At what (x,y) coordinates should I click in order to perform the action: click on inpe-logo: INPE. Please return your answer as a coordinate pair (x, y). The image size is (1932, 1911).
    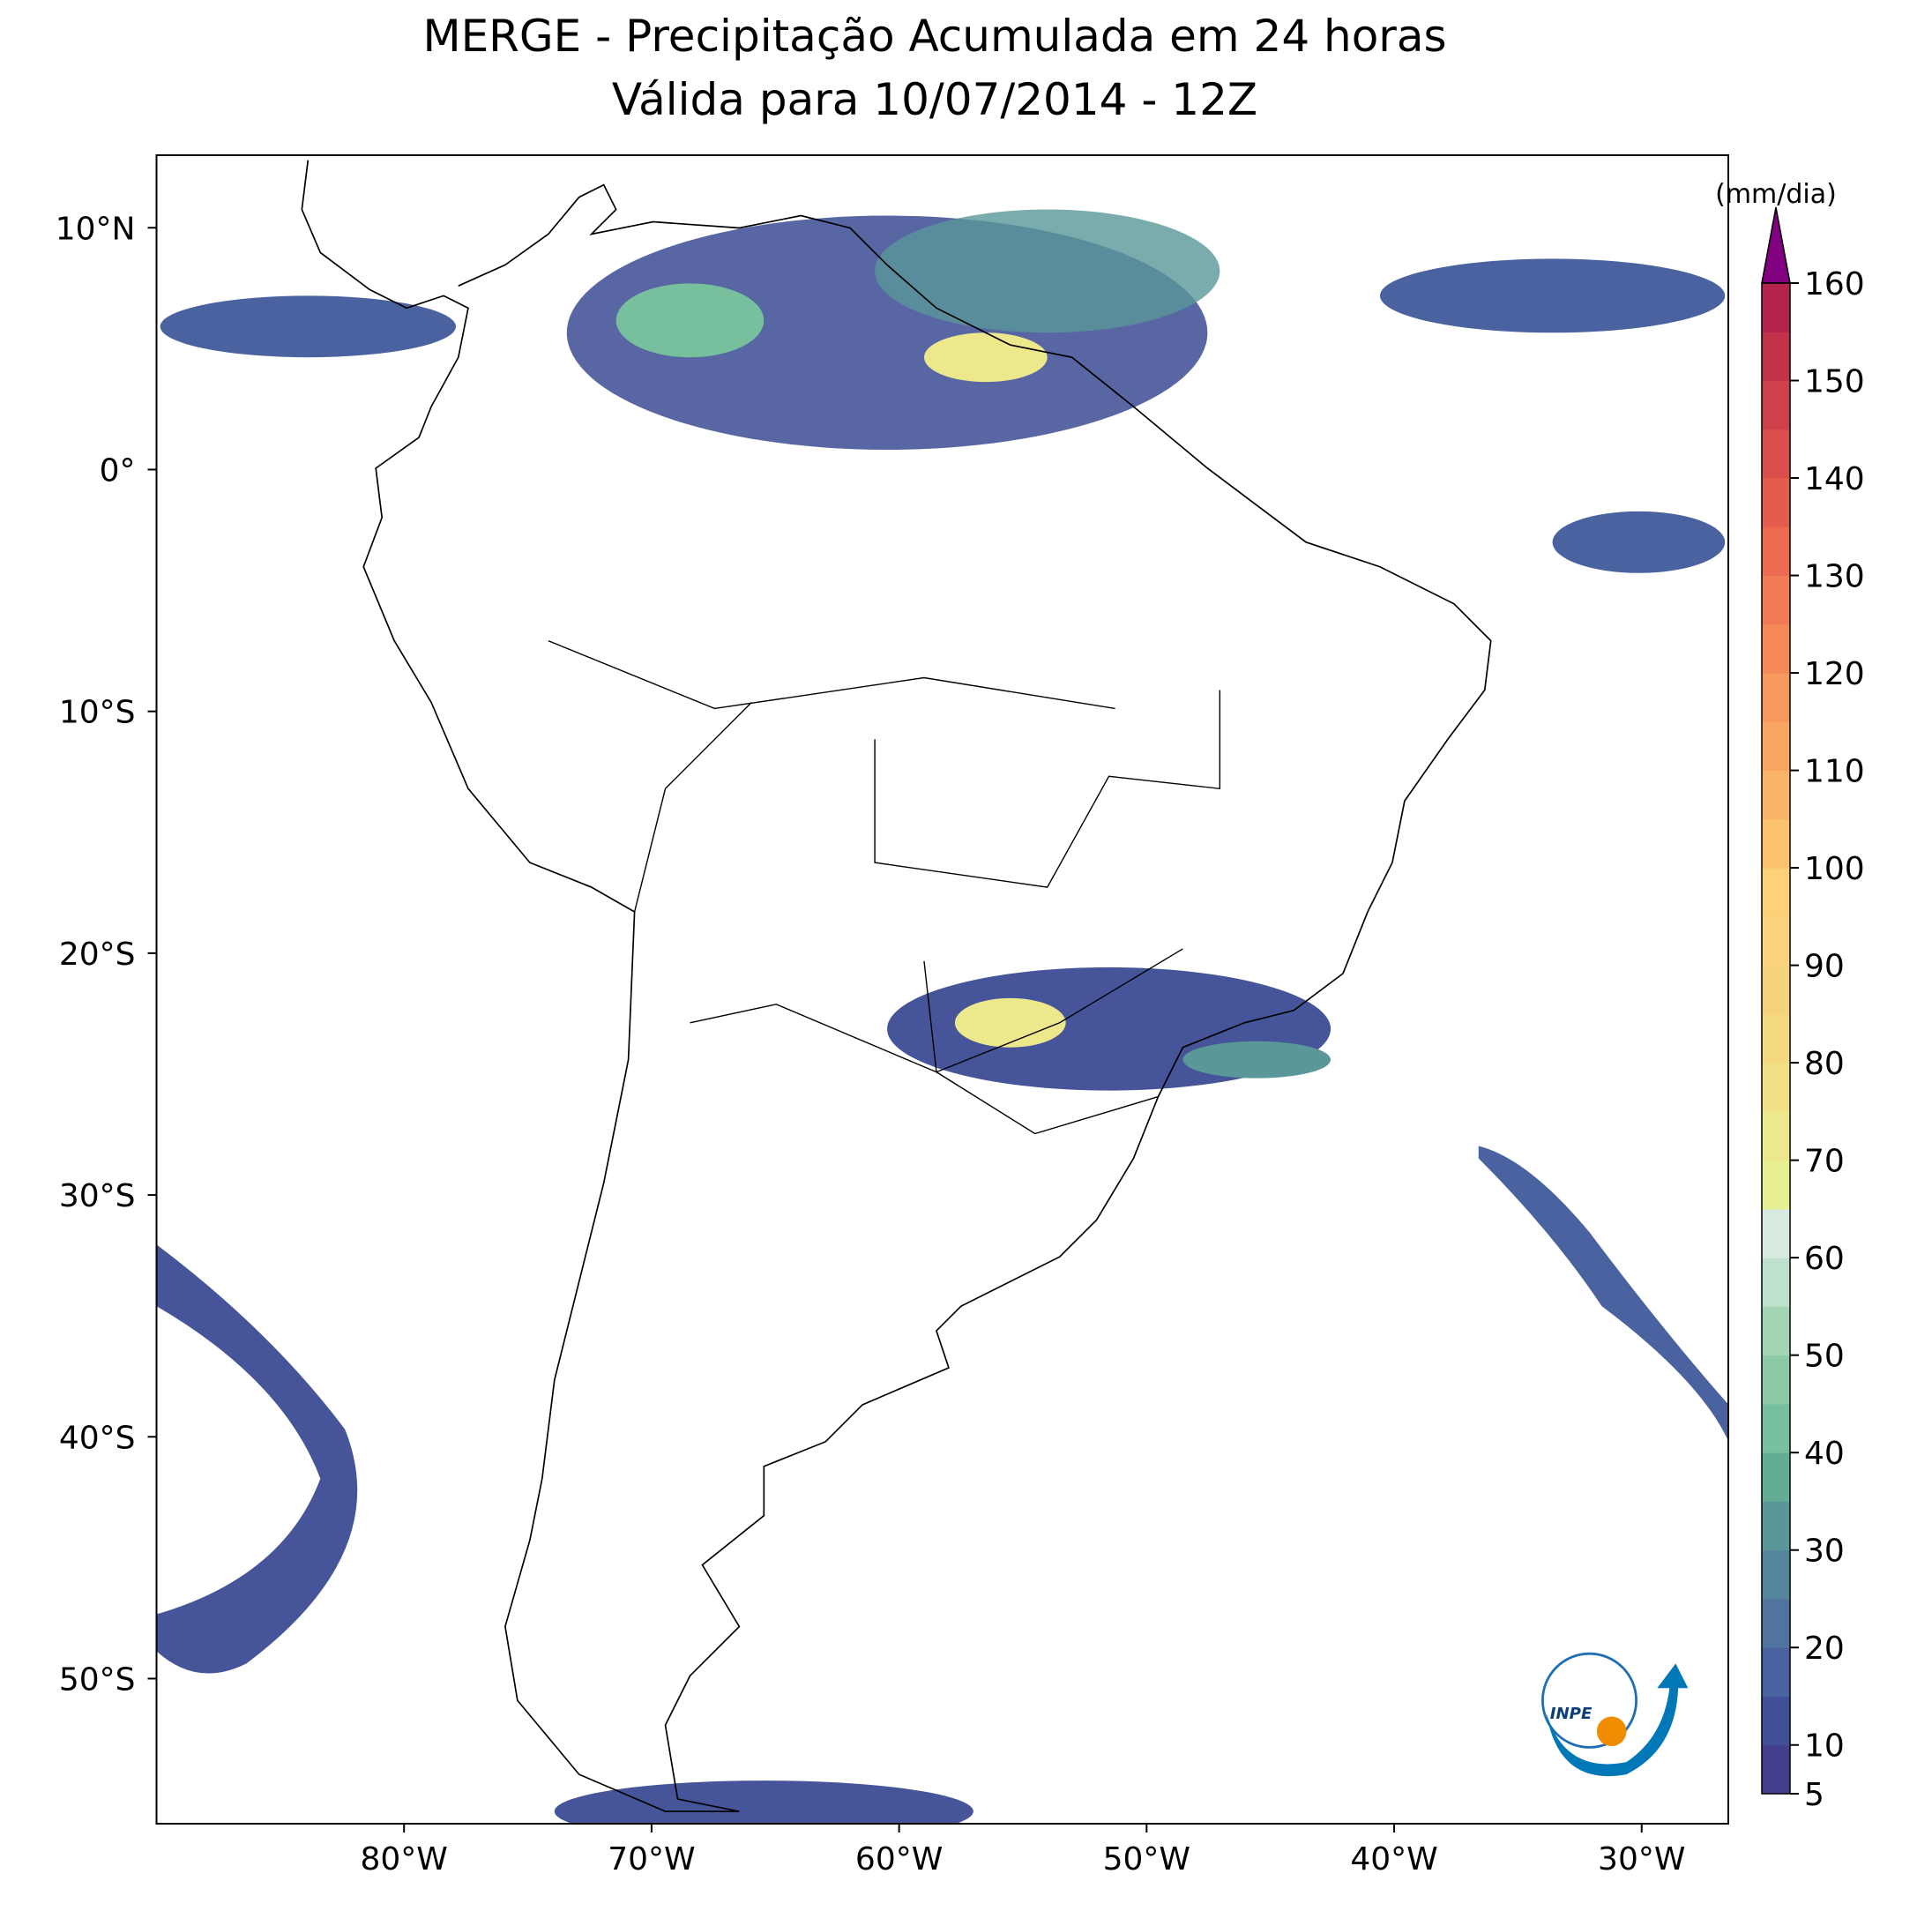
    Looking at the image, I should click on (1615, 1715).